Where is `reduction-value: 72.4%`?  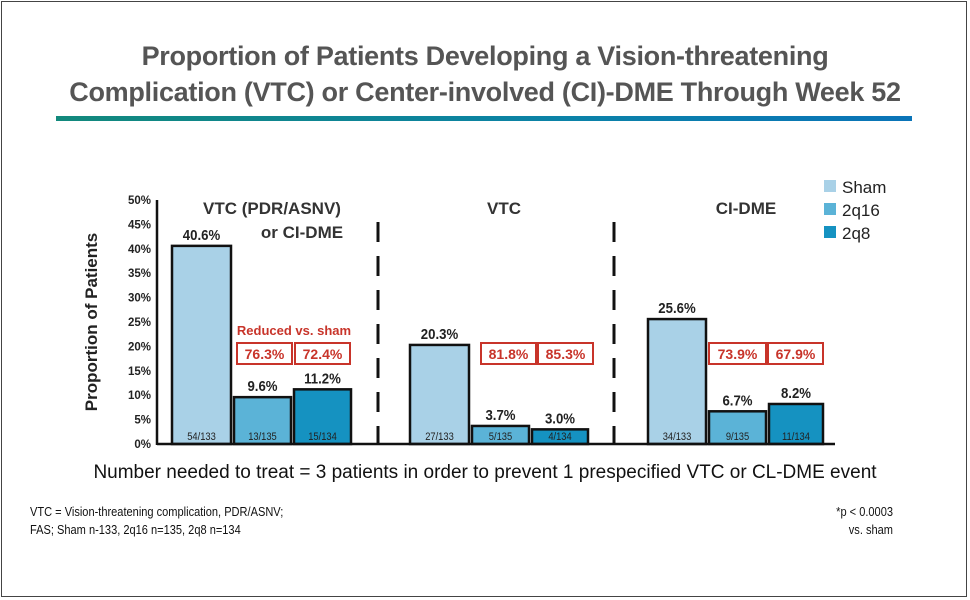 reduction-value: 72.4% is located at coordinates (323, 354).